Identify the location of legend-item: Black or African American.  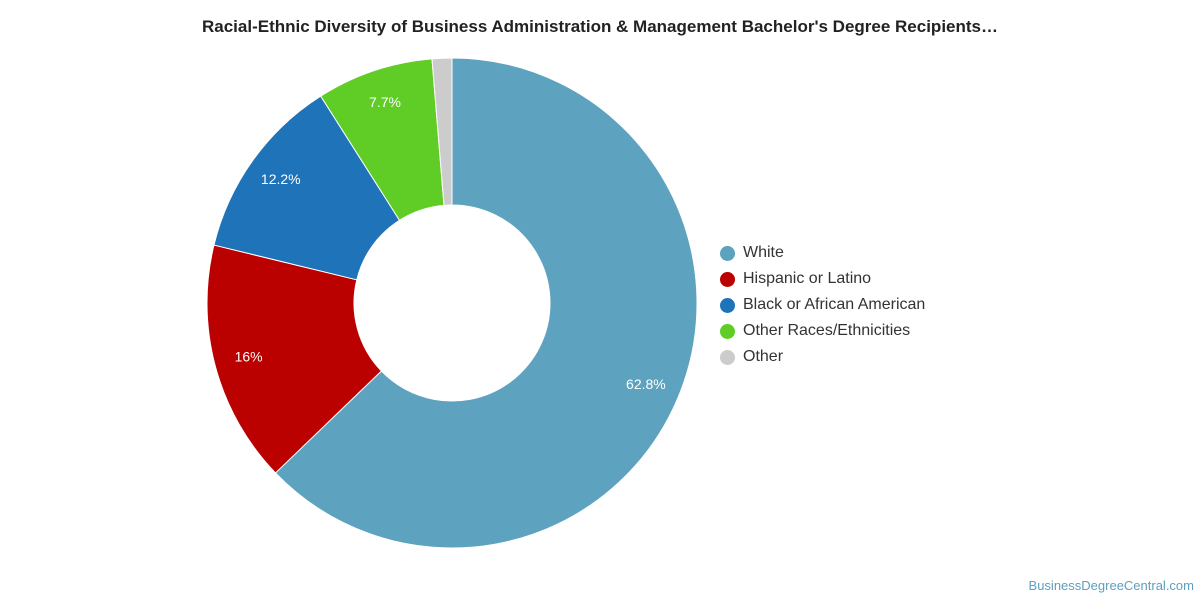
(822, 305).